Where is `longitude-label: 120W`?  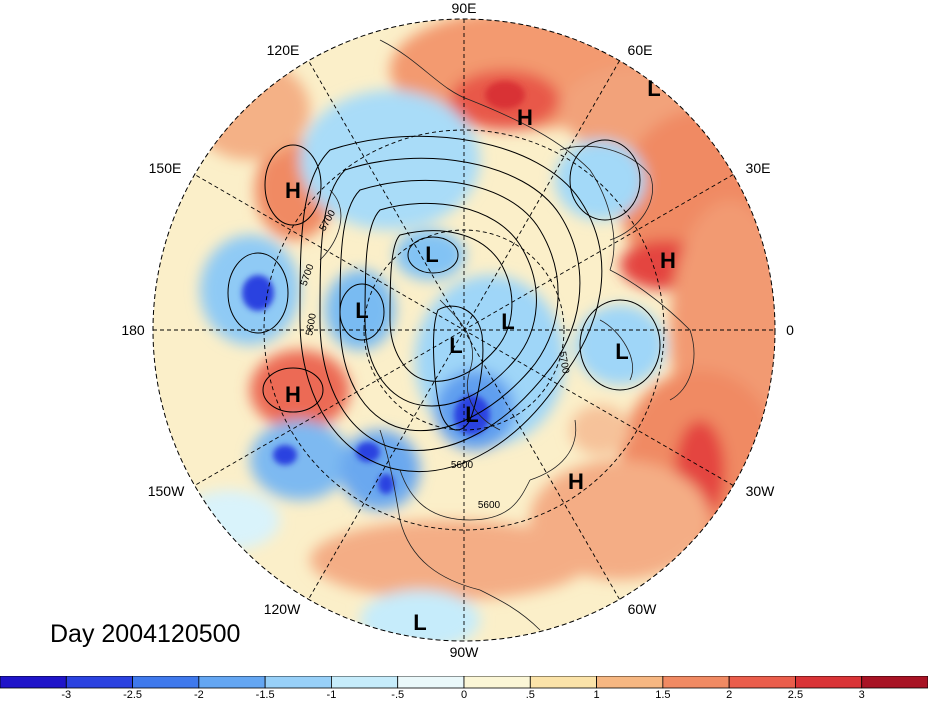 longitude-label: 120W is located at coordinates (282, 609).